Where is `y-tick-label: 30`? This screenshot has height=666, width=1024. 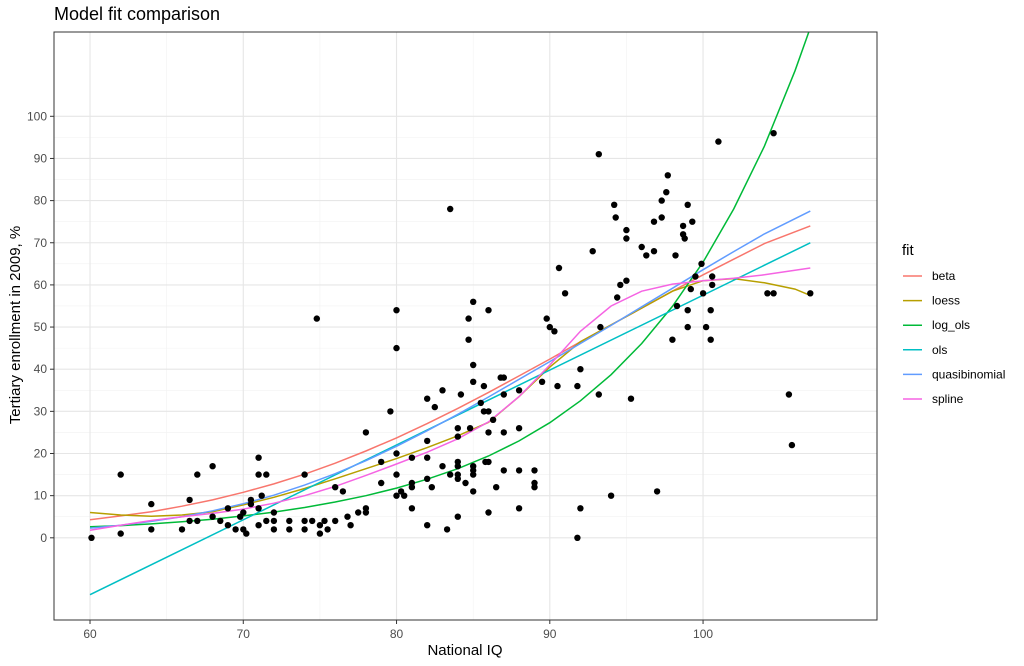
y-tick-label: 30 is located at coordinates (41, 411).